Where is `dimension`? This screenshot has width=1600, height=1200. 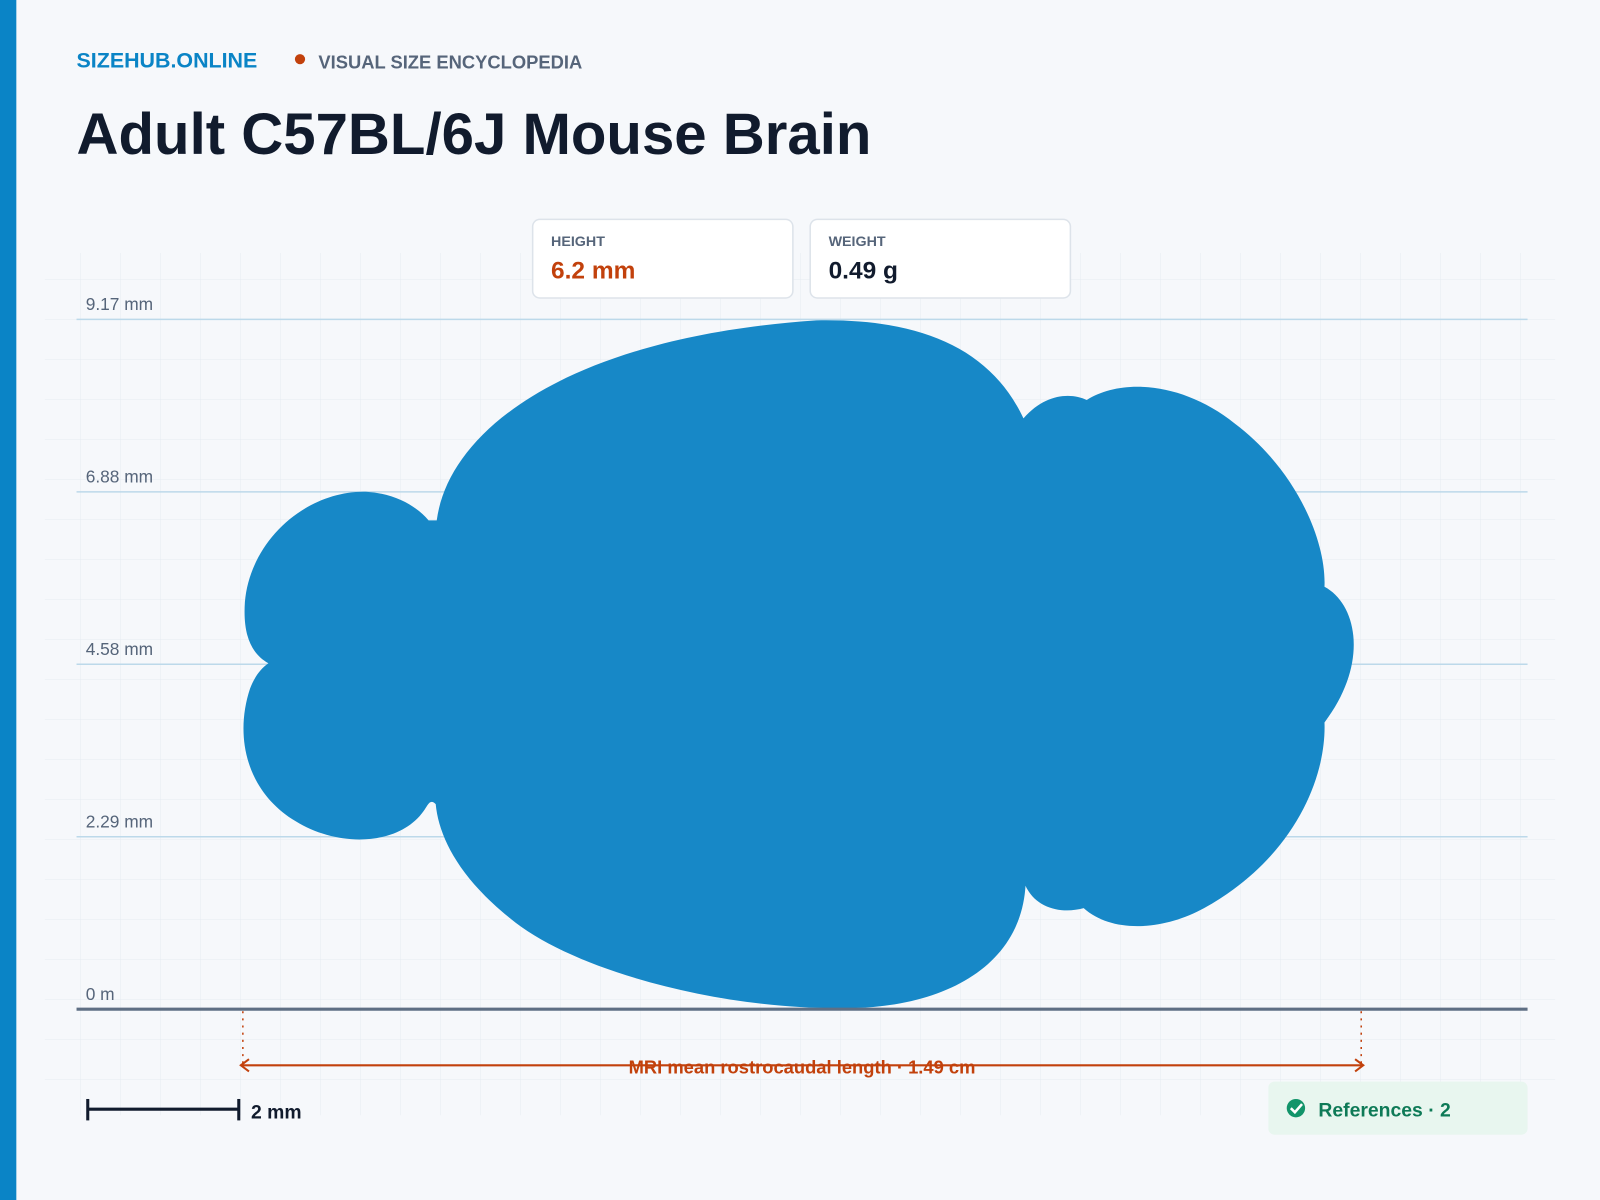 dimension is located at coordinates (802, 1042).